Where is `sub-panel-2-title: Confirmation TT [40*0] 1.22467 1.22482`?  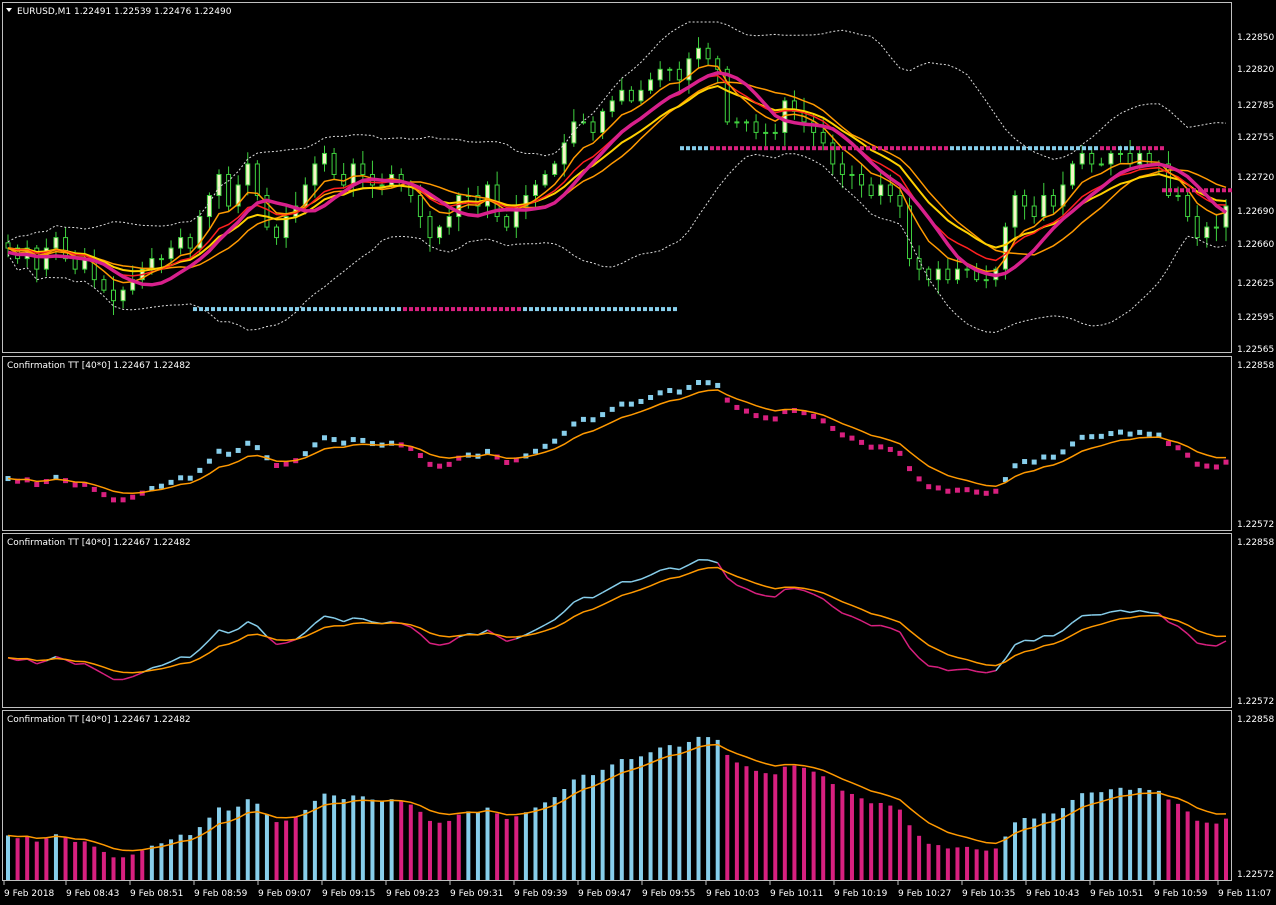 sub-panel-2-title: Confirmation TT [40*0] 1.22467 1.22482 is located at coordinates (99, 543).